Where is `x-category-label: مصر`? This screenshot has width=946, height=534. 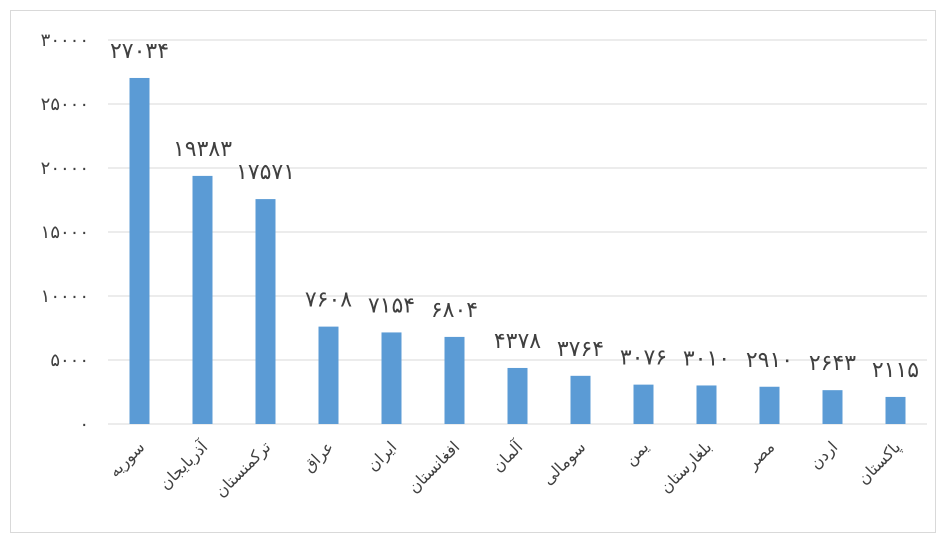
x-category-label: مصر is located at coordinates (760, 455).